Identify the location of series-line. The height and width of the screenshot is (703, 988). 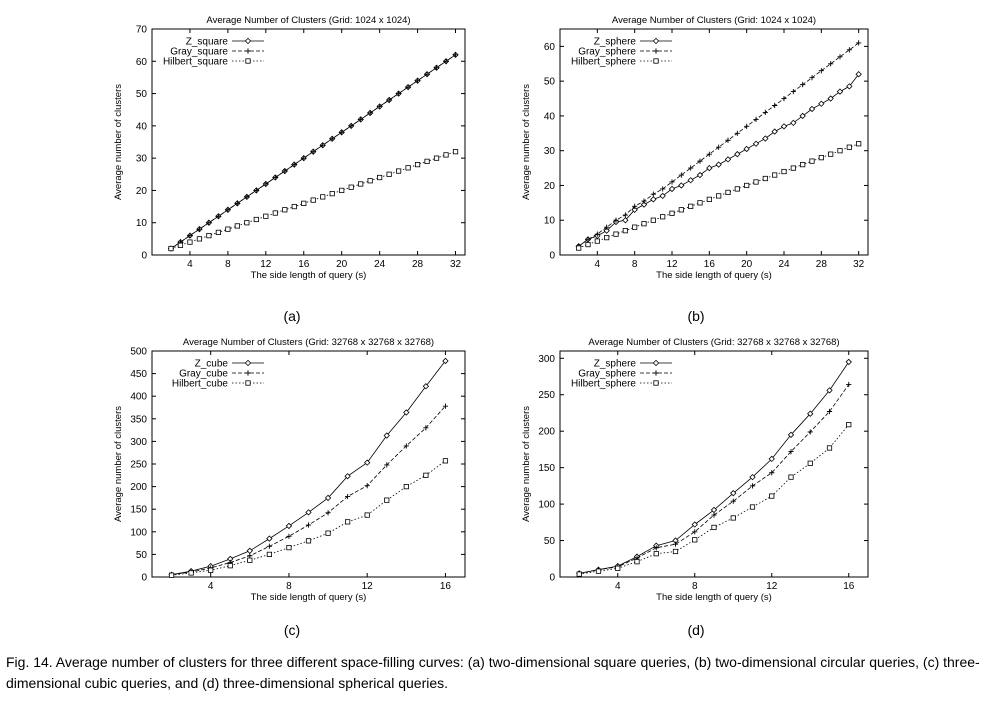
(718, 144).